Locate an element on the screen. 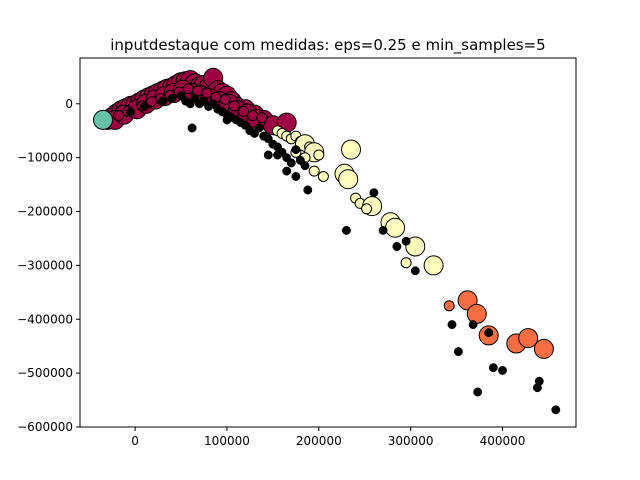 The height and width of the screenshot is (480, 640). y-tick-label: −600000 is located at coordinates (45, 427).